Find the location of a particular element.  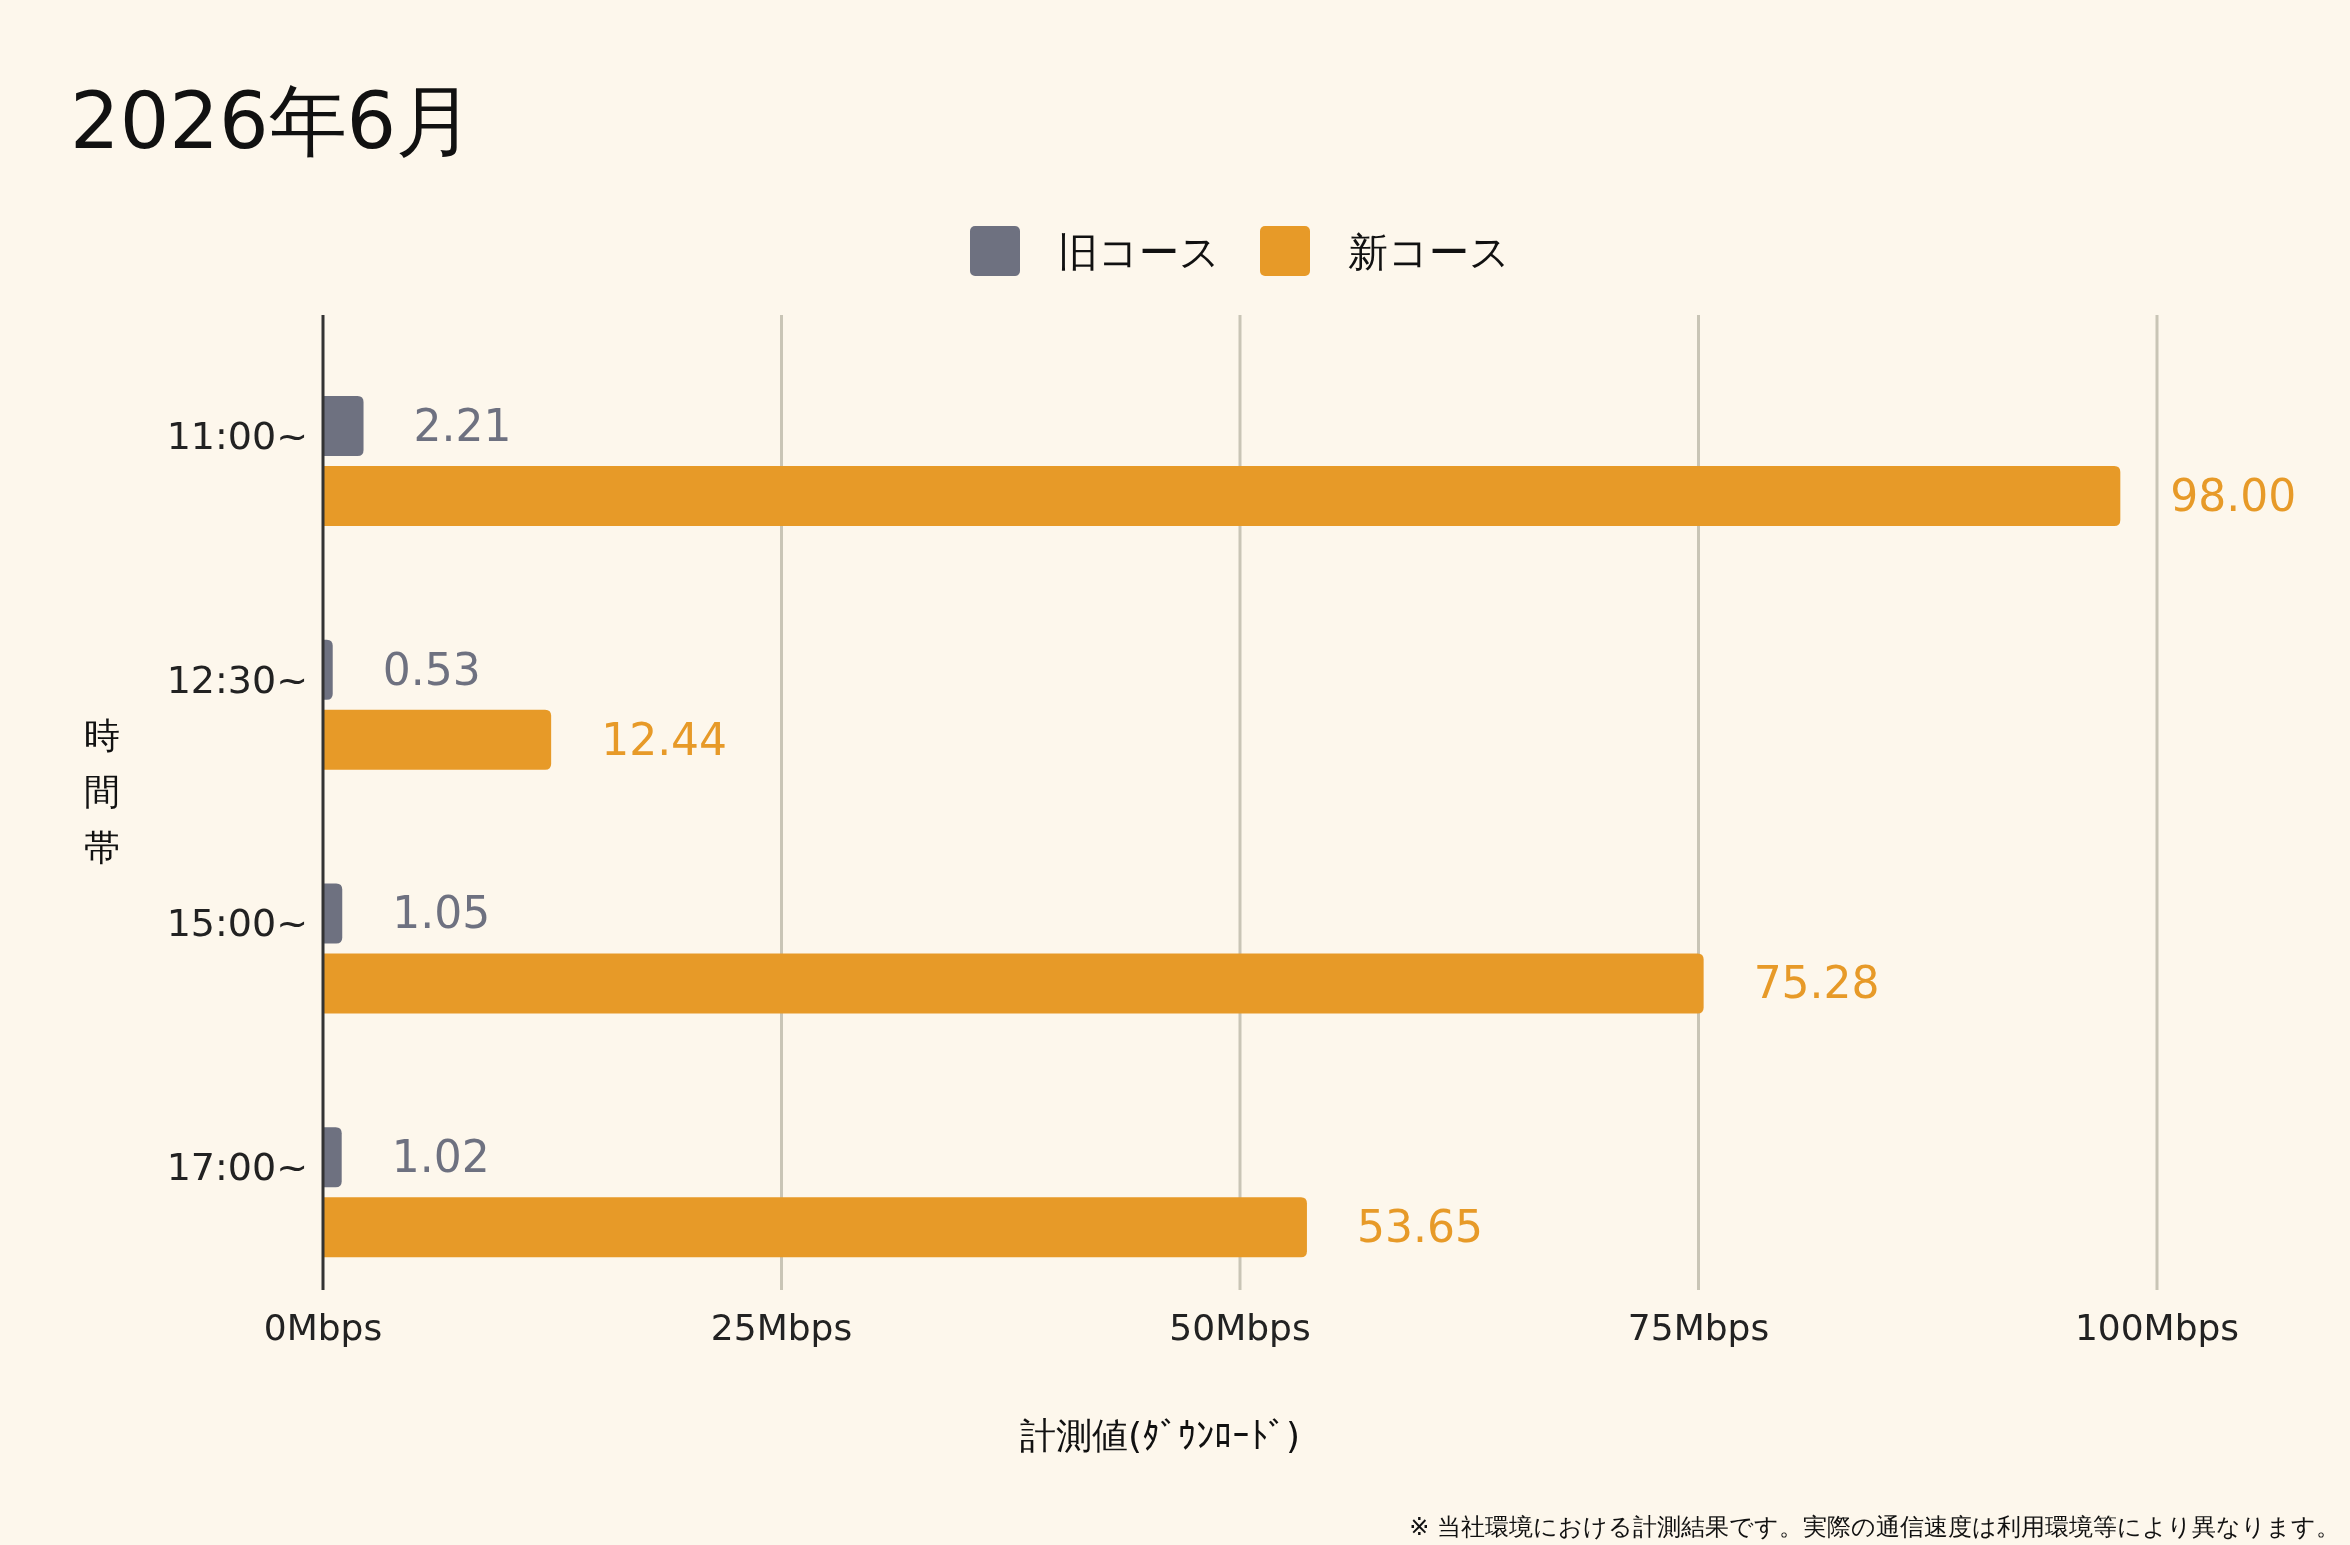

text: 53.65 is located at coordinates (1419, 1227).